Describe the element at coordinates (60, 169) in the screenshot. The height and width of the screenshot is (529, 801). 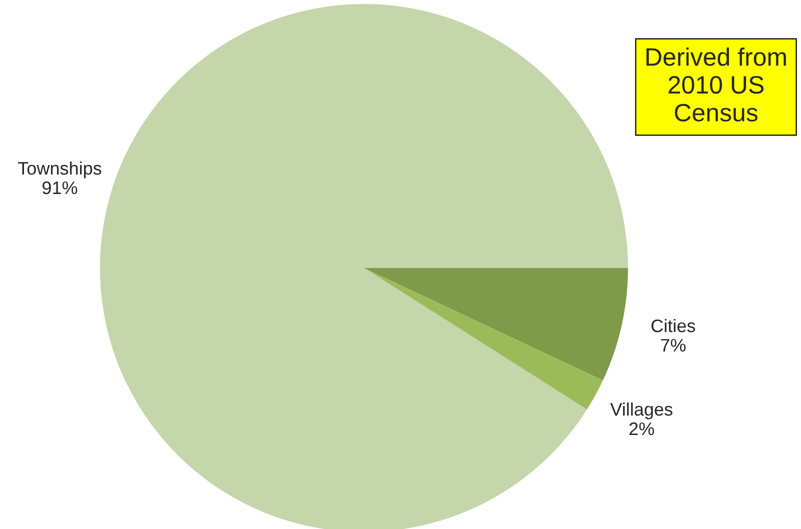
I see `slice-label: Townships` at that location.